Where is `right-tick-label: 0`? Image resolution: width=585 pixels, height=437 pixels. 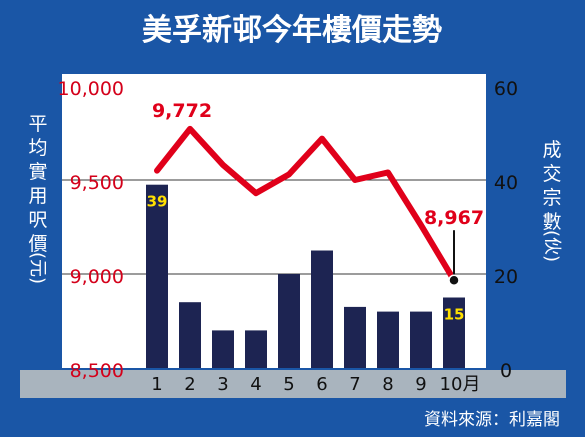
right-tick-label: 0 is located at coordinates (506, 371).